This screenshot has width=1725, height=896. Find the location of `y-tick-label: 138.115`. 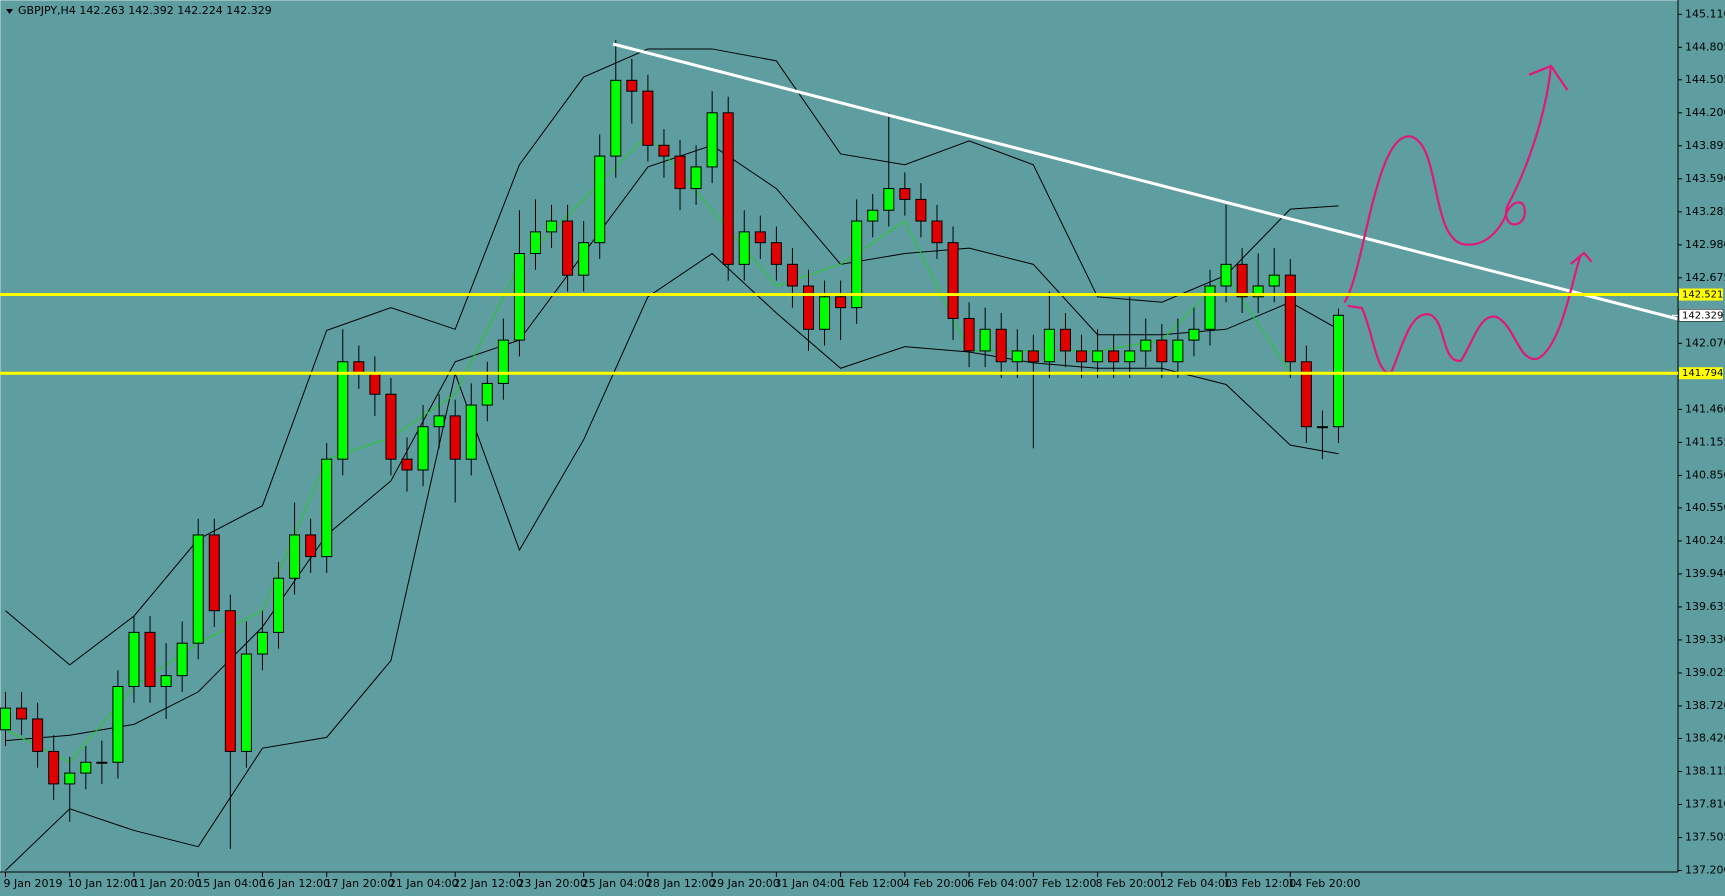

y-tick-label: 138.115 is located at coordinates (1705, 770).